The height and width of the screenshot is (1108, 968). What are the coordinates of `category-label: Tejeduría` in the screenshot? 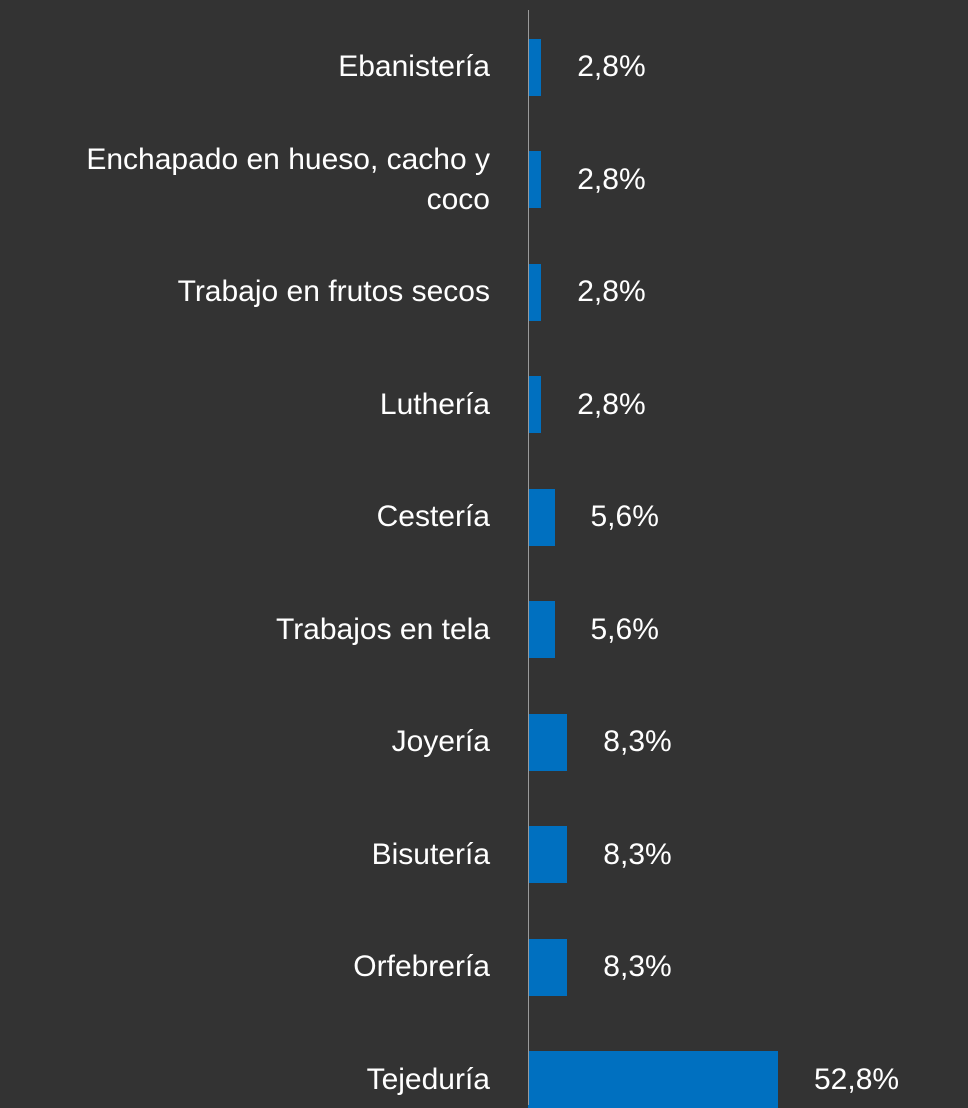 It's located at (428, 1079).